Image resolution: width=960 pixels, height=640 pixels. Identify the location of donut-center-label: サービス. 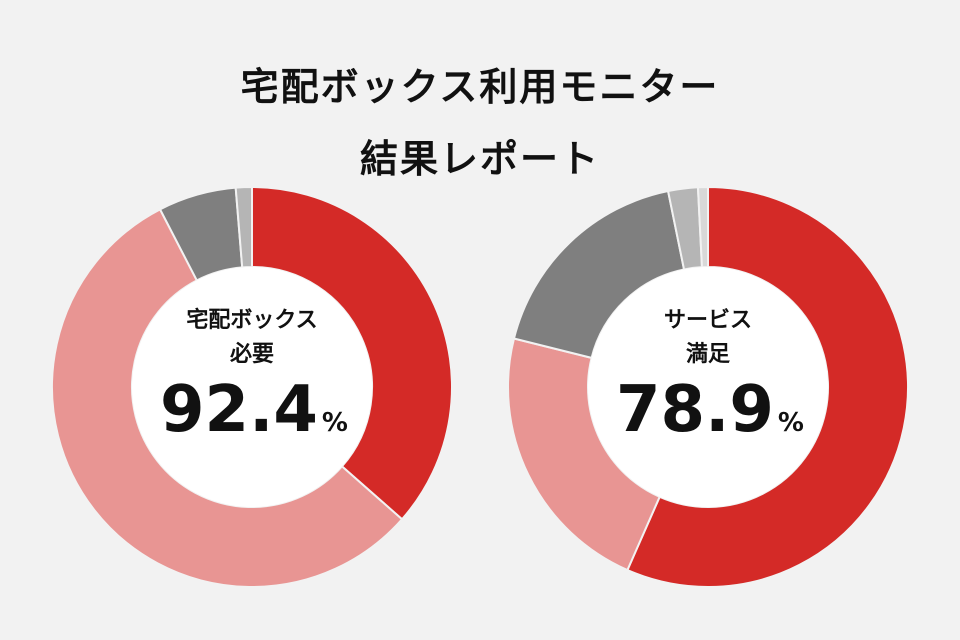
(708, 320).